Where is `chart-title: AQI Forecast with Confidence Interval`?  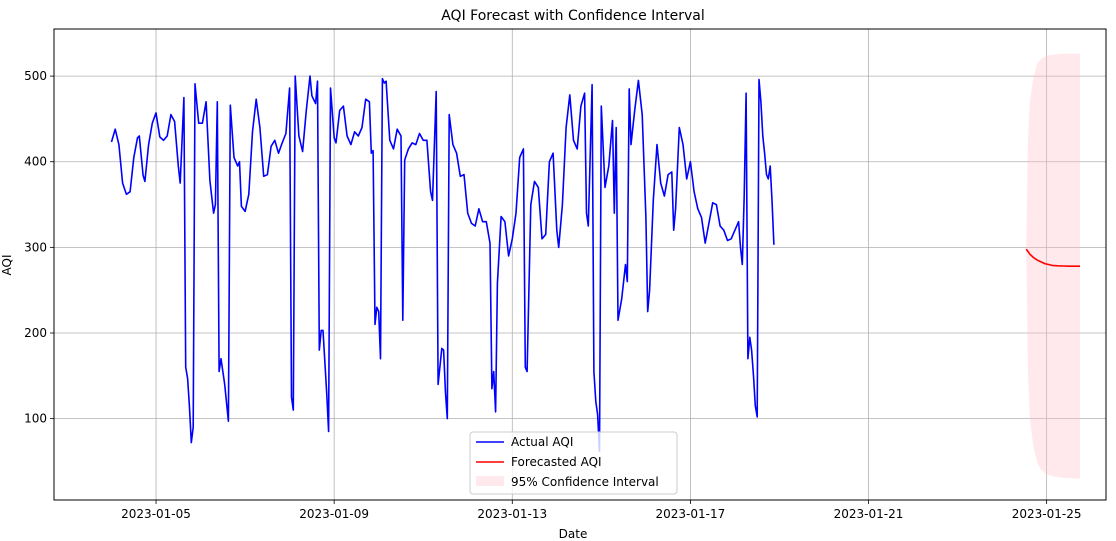
chart-title: AQI Forecast with Confidence Interval is located at coordinates (573, 16).